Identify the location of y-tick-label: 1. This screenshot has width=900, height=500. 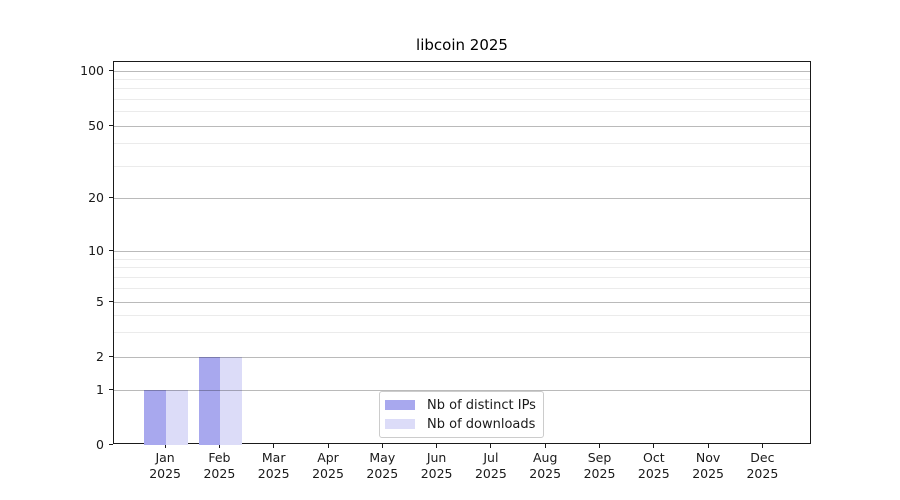
(100, 389).